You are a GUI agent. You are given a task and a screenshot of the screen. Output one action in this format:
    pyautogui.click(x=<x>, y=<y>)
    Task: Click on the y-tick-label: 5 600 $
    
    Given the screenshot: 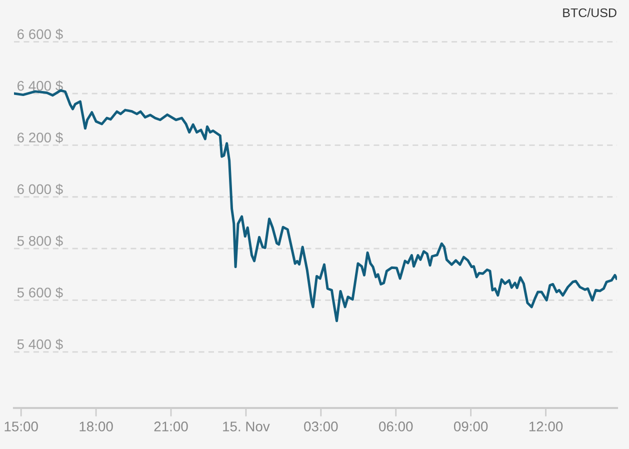 What is the action you would take?
    pyautogui.click(x=40, y=292)
    